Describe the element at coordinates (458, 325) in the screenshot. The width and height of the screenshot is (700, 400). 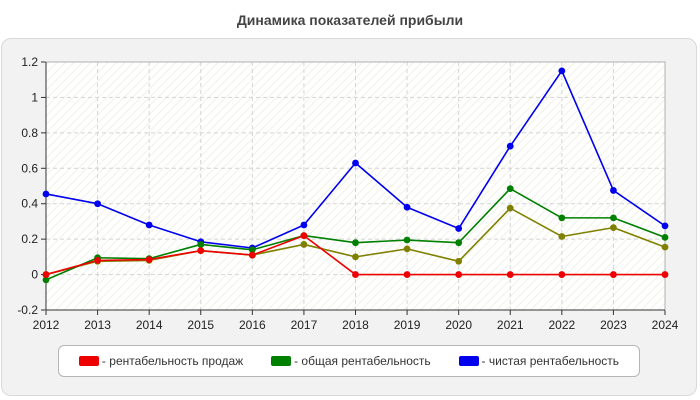
I see `x-tick-label: 2020` at that location.